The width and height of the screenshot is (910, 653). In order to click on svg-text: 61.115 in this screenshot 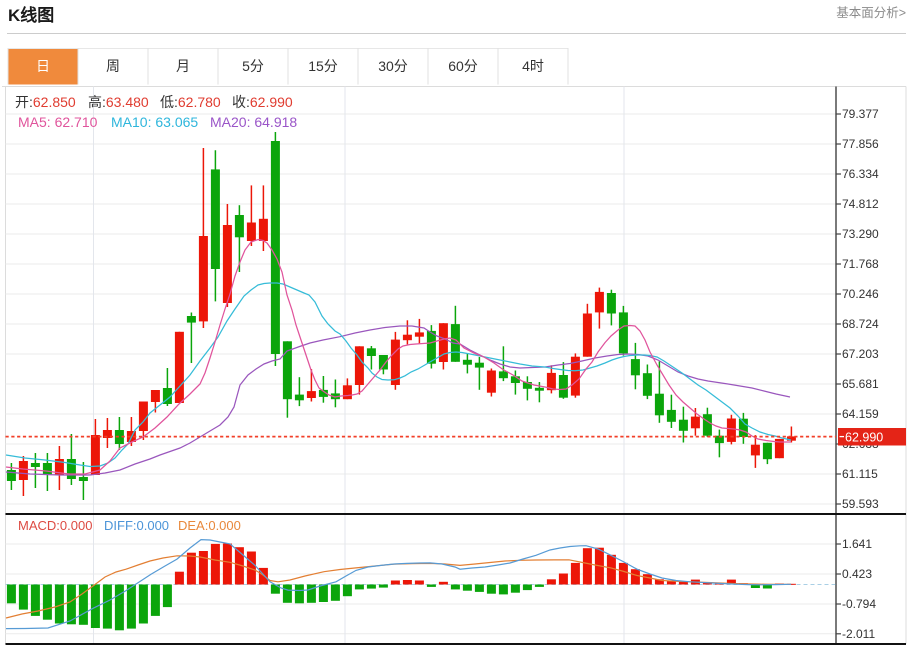, I will do `click(860, 474)`.